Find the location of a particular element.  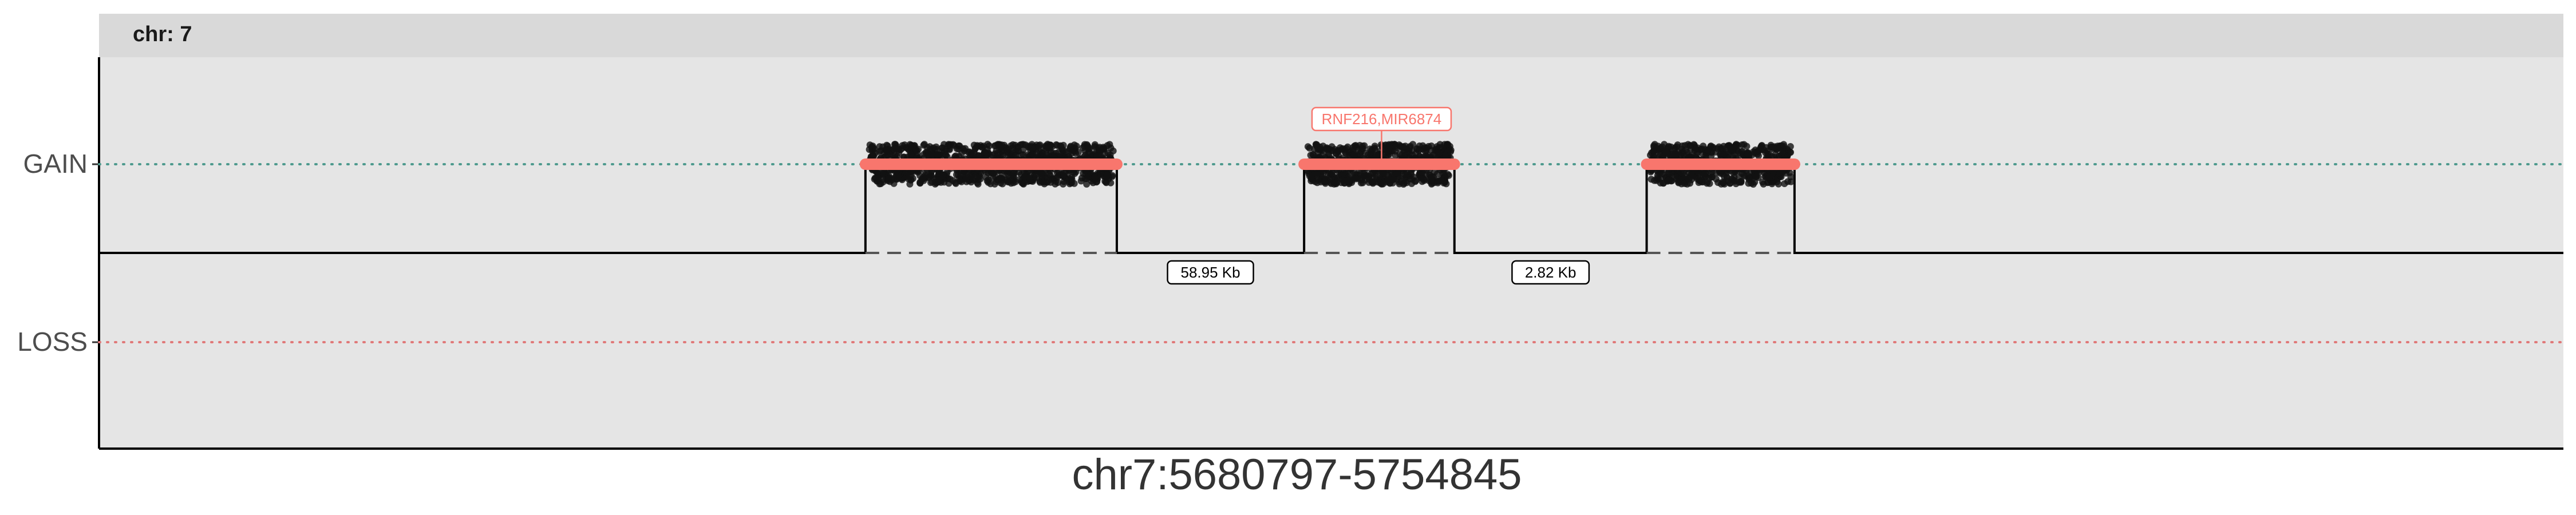

gap-label: 2.82 Kb is located at coordinates (1550, 272).